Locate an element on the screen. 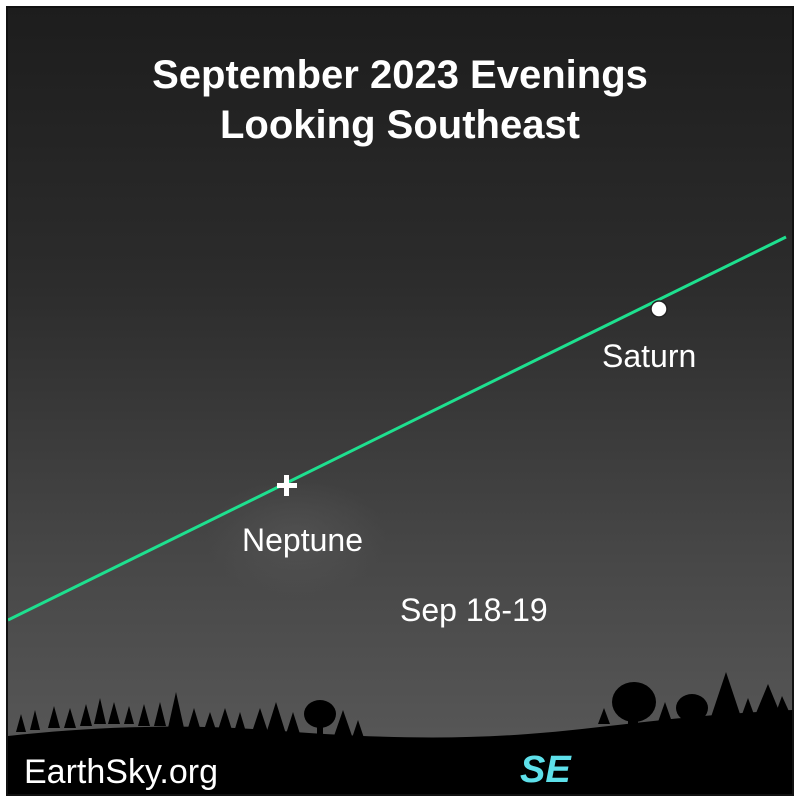 This screenshot has height=800, width=800. neptune-label: Neptune is located at coordinates (302, 540).